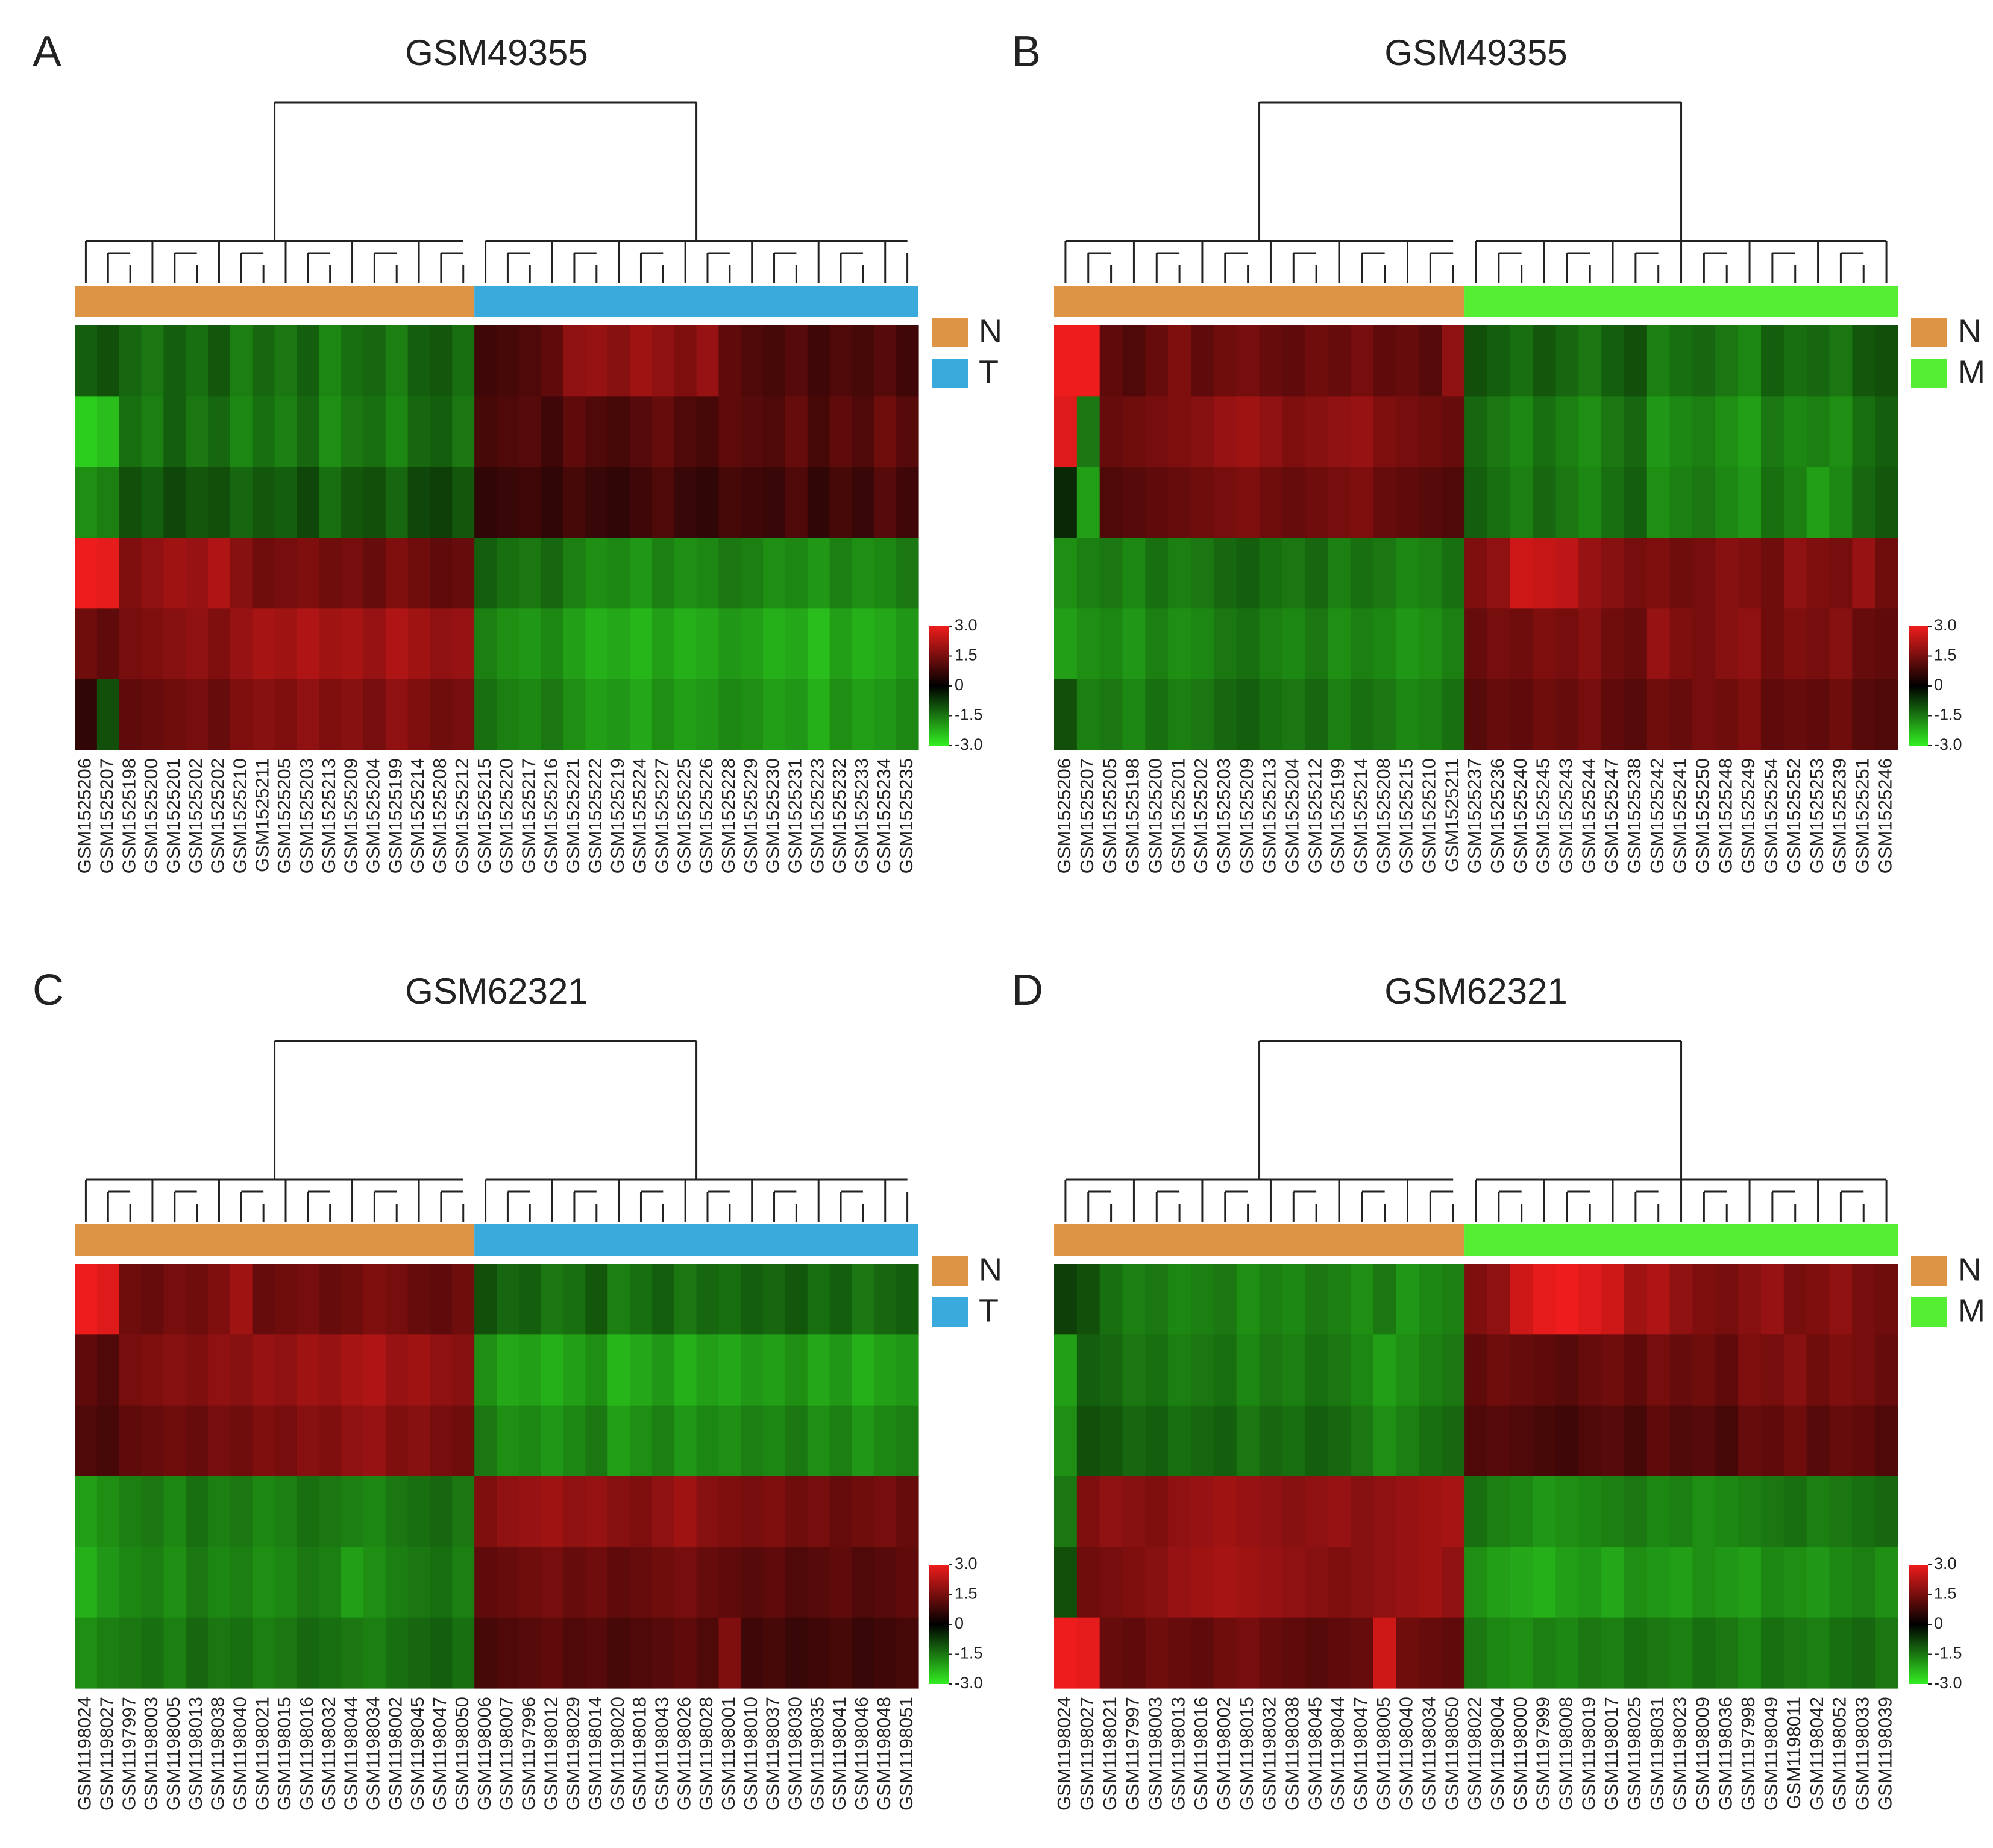 Image resolution: width=1993 pixels, height=1848 pixels. I want to click on sample-label: GSM1198002, so click(395, 1754).